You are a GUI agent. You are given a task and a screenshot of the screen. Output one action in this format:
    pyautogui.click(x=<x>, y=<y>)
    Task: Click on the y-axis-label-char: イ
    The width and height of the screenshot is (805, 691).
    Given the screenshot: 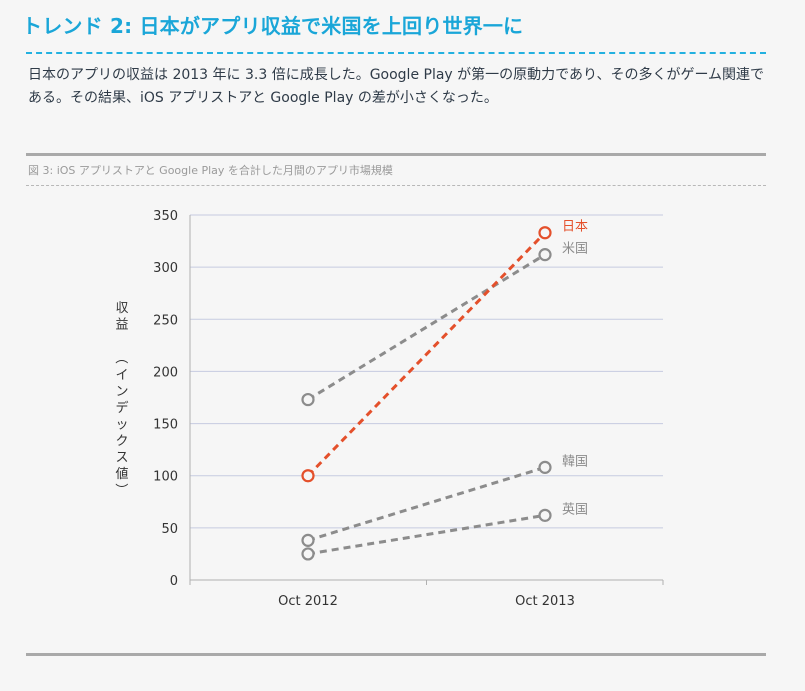 What is the action you would take?
    pyautogui.click(x=121, y=375)
    